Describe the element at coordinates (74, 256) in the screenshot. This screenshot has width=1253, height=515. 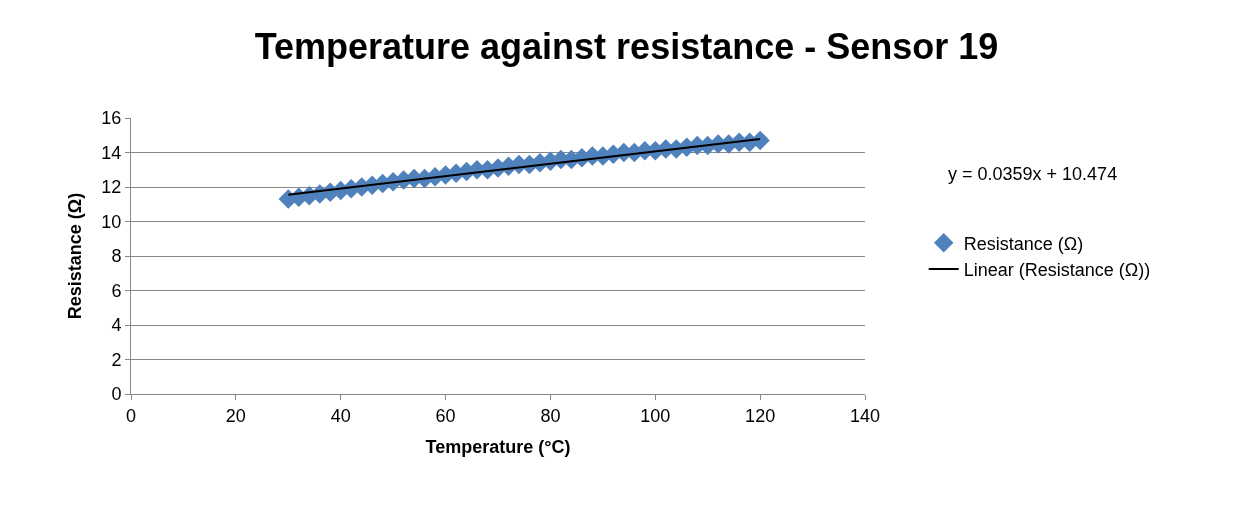
I see `y-axis-title: Resistance (Ω)` at that location.